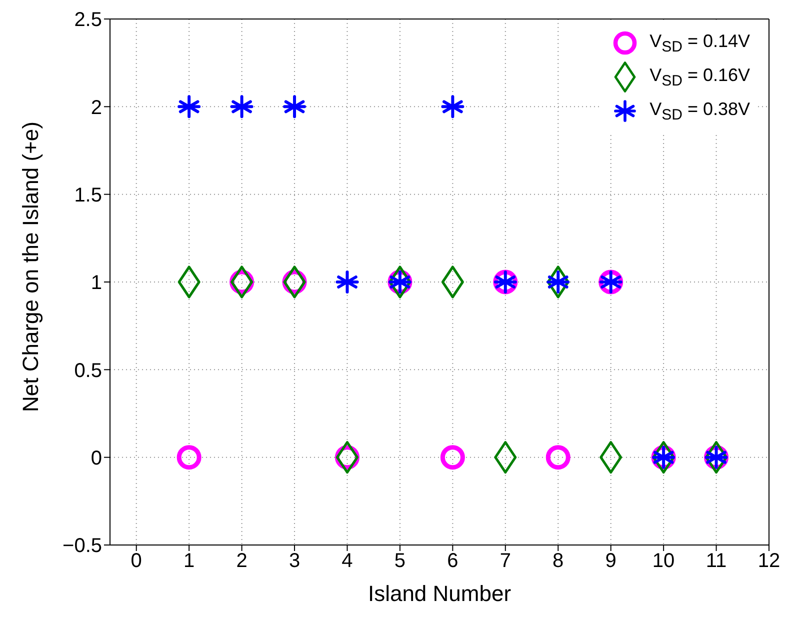  I want to click on y-tick-label: 2, so click(96, 107).